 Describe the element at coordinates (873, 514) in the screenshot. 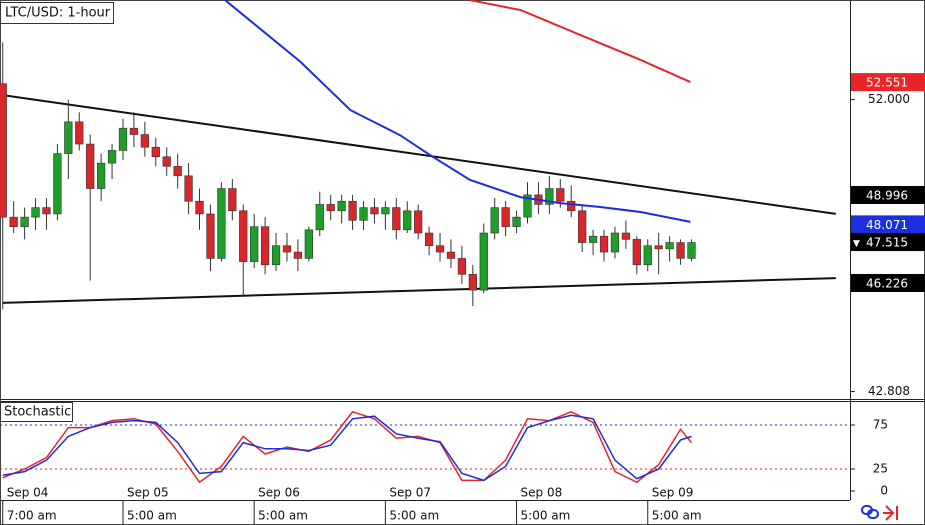

I see `link-icon-part` at that location.